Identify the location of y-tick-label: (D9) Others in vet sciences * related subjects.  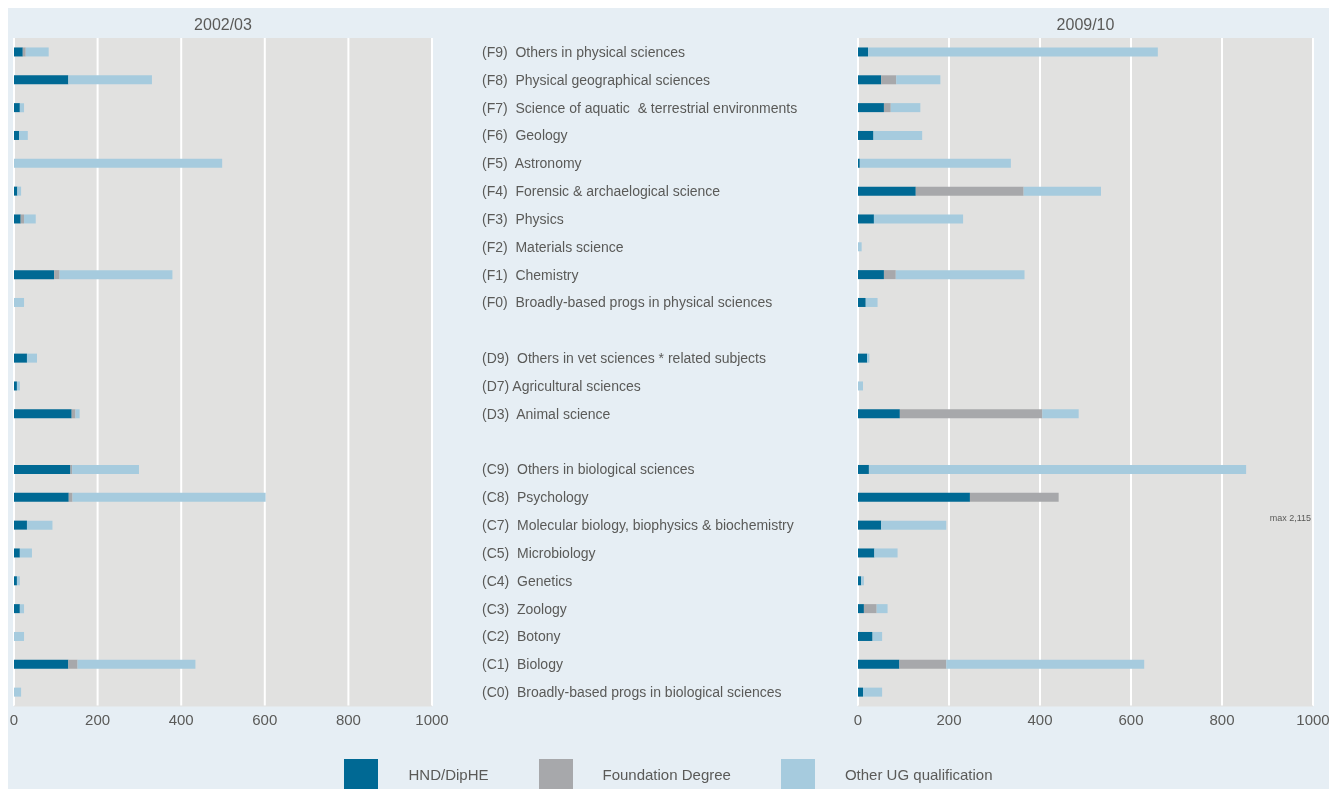
(624, 358).